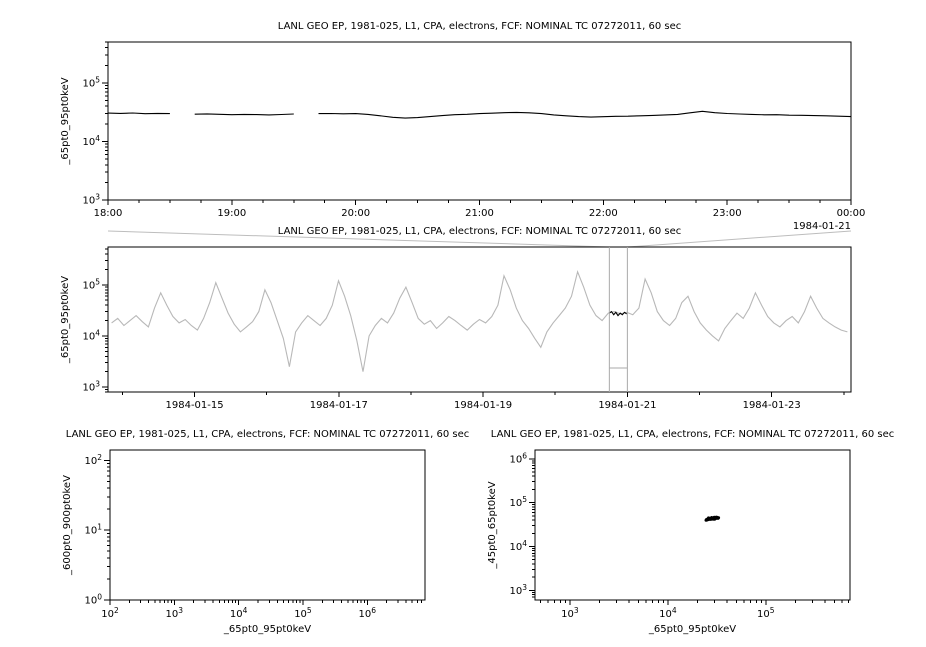 The height and width of the screenshot is (647, 926). What do you see at coordinates (603, 213) in the screenshot?
I see `x-tick-label: 22:00` at bounding box center [603, 213].